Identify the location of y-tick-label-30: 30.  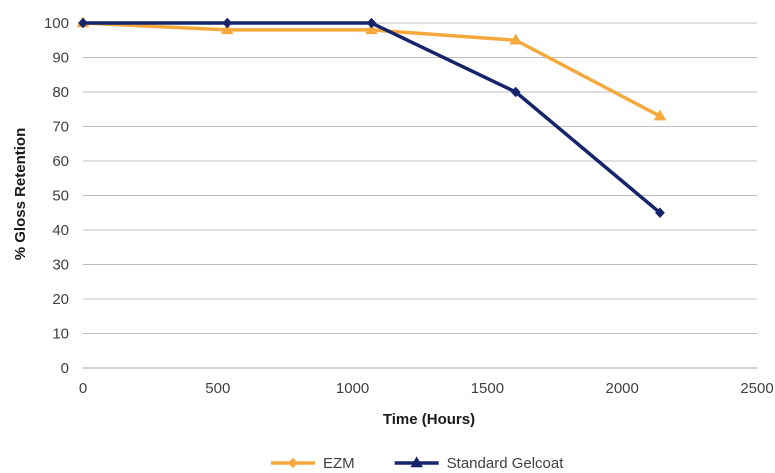
(60, 265).